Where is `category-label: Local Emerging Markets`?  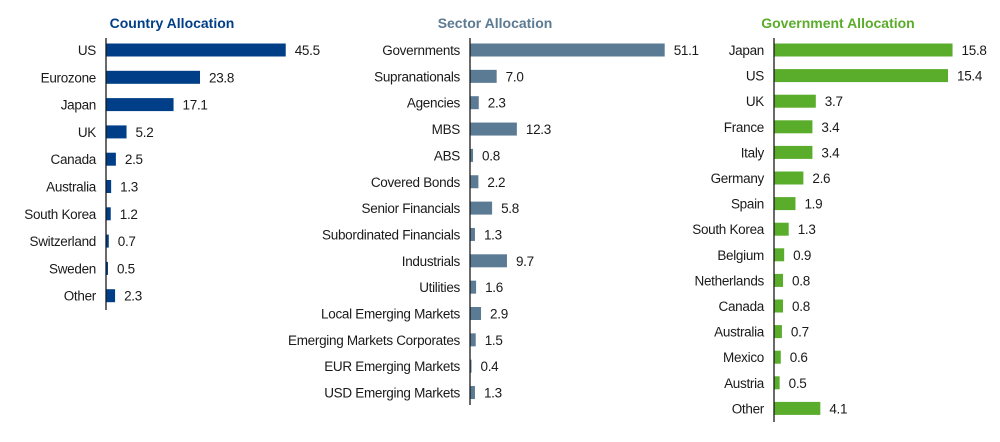 category-label: Local Emerging Markets is located at coordinates (391, 314).